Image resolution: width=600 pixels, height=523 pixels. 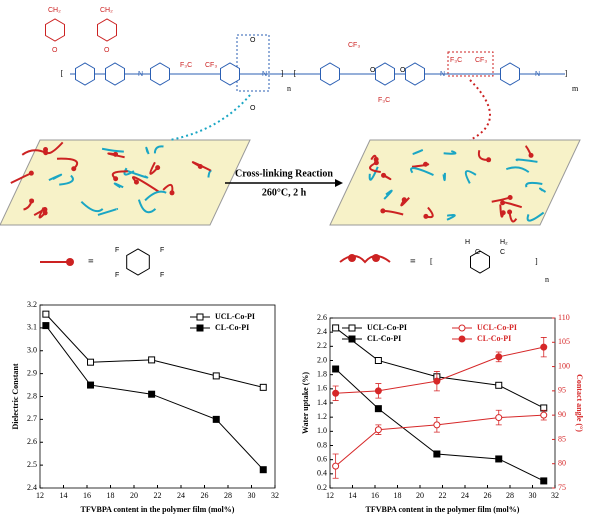 What do you see at coordinates (384, 100) in the screenshot?
I see `atom: F₃C` at bounding box center [384, 100].